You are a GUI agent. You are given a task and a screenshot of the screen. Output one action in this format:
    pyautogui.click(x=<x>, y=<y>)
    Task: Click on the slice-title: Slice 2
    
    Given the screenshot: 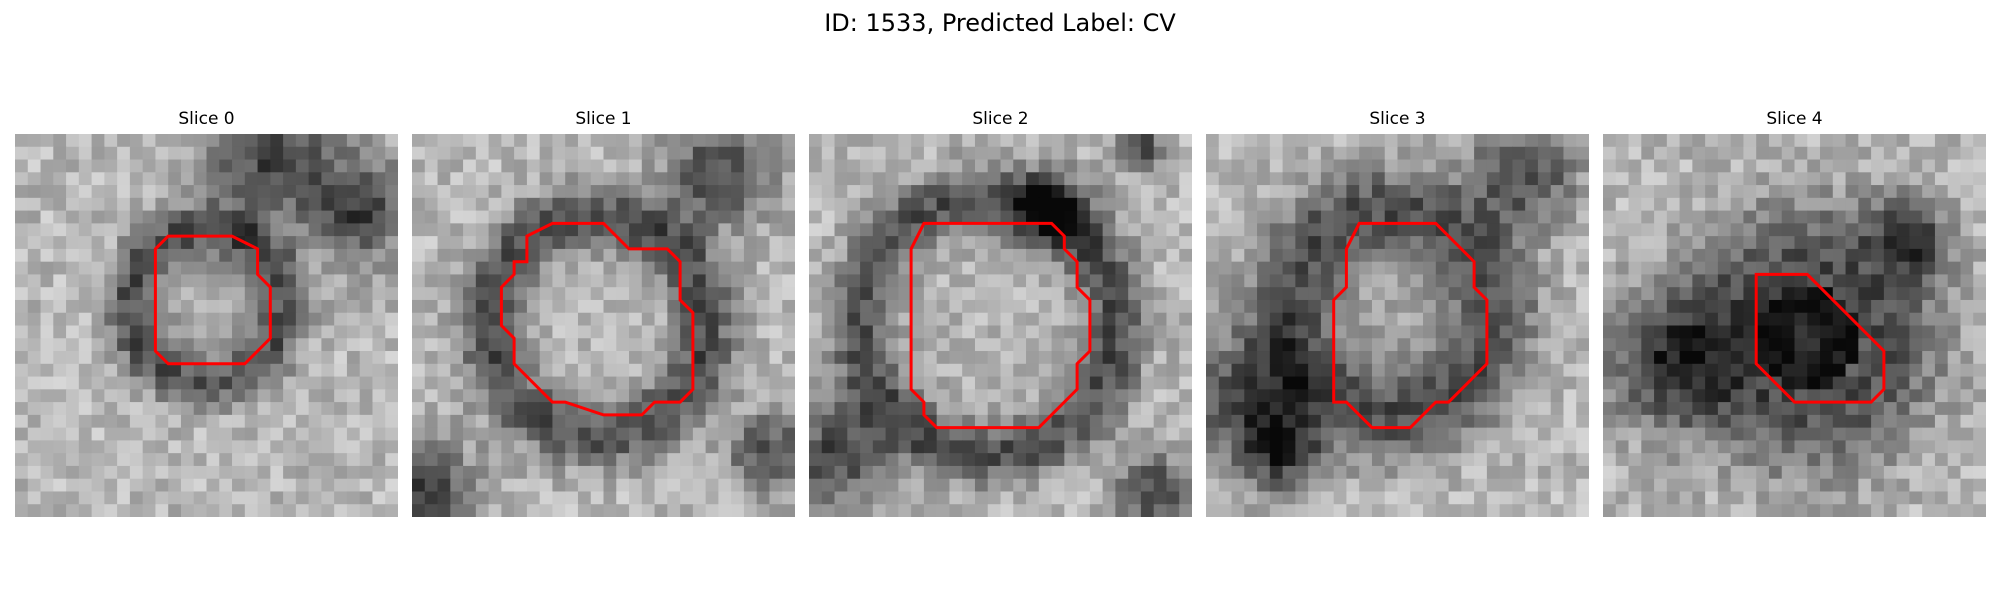 What is the action you would take?
    pyautogui.click(x=1000, y=119)
    